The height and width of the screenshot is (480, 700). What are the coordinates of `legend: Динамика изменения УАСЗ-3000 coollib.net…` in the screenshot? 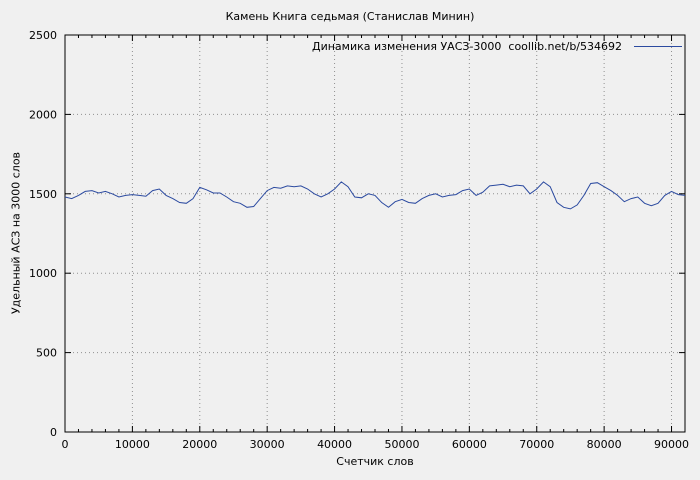 It's located at (376, 46).